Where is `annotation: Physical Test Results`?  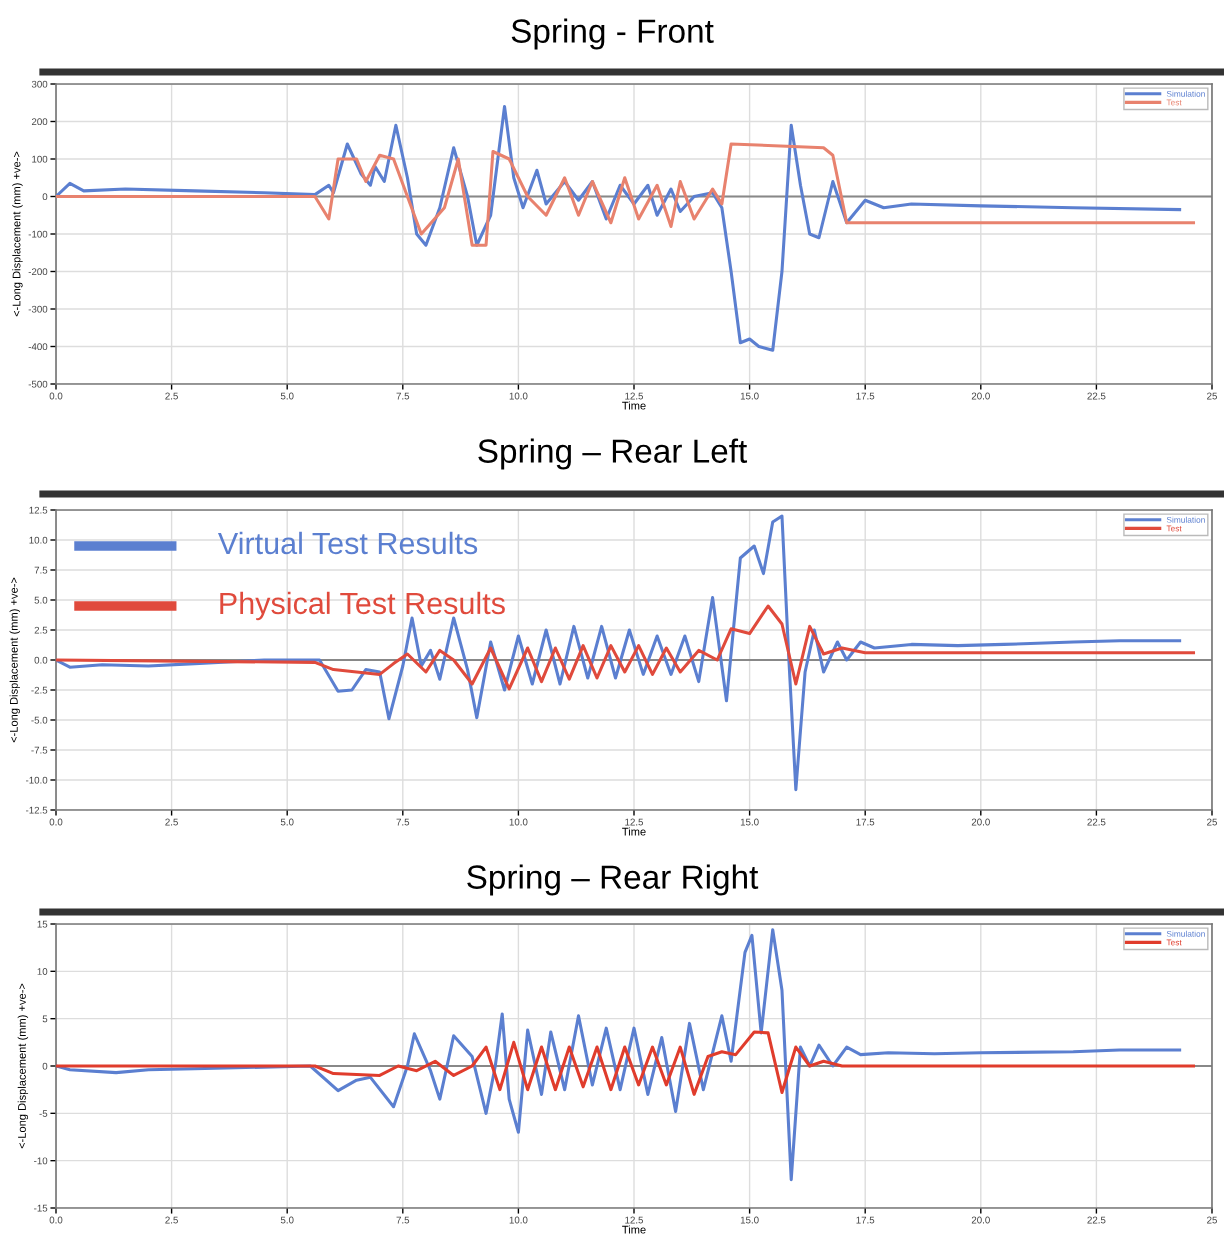
annotation: Physical Test Results is located at coordinates (362, 606).